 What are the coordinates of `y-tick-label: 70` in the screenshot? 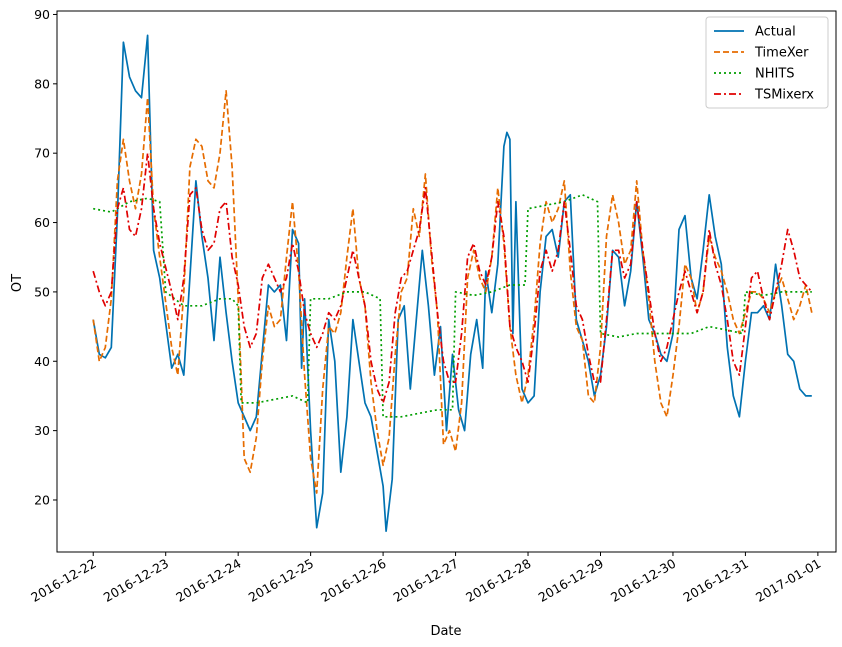 It's located at (42, 153).